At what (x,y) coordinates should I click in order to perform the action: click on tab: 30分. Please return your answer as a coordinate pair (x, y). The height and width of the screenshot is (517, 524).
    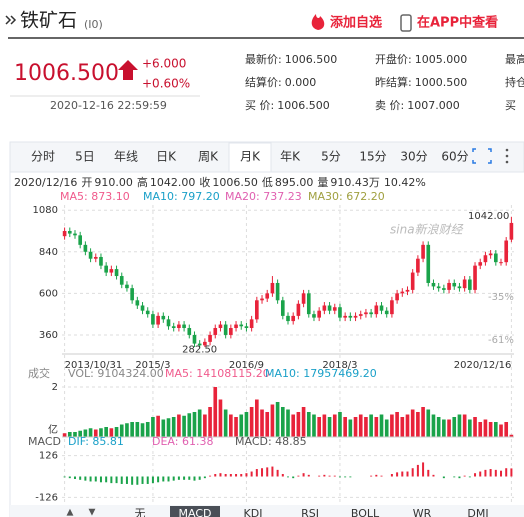
    Looking at the image, I should click on (413, 157).